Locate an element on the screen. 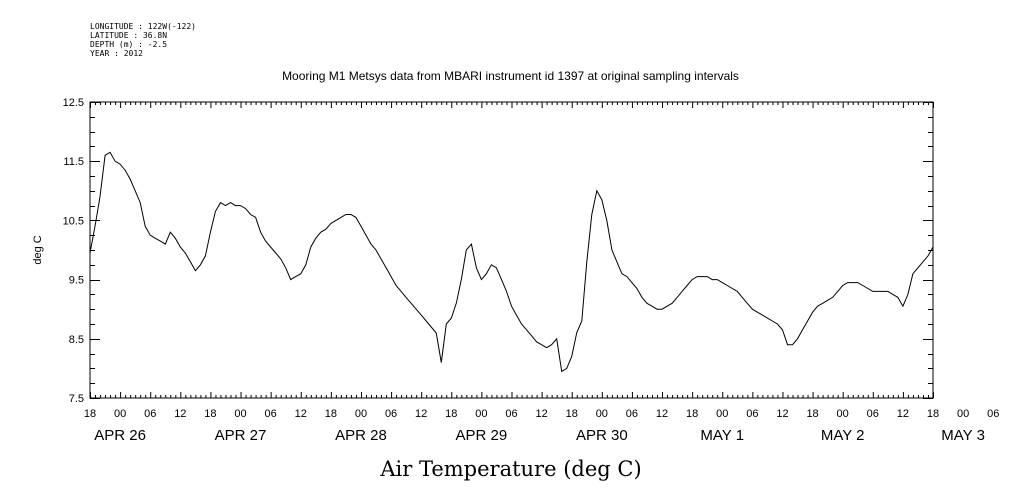 The height and width of the screenshot is (504, 1009). date-label: MAY 3 is located at coordinates (963, 435).